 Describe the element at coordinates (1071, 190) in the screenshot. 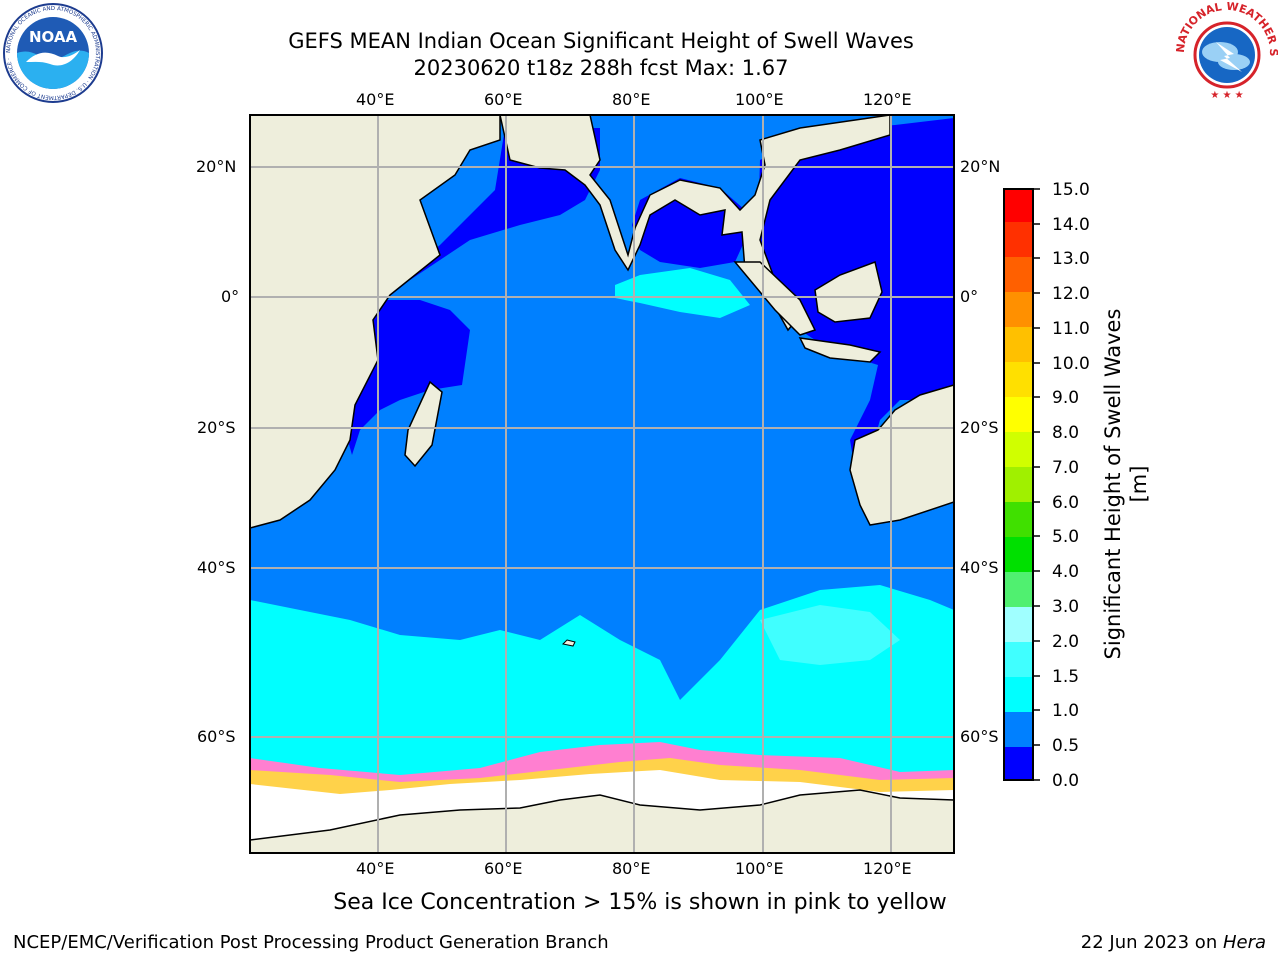

I see `colorbar-tick: 15.0` at that location.